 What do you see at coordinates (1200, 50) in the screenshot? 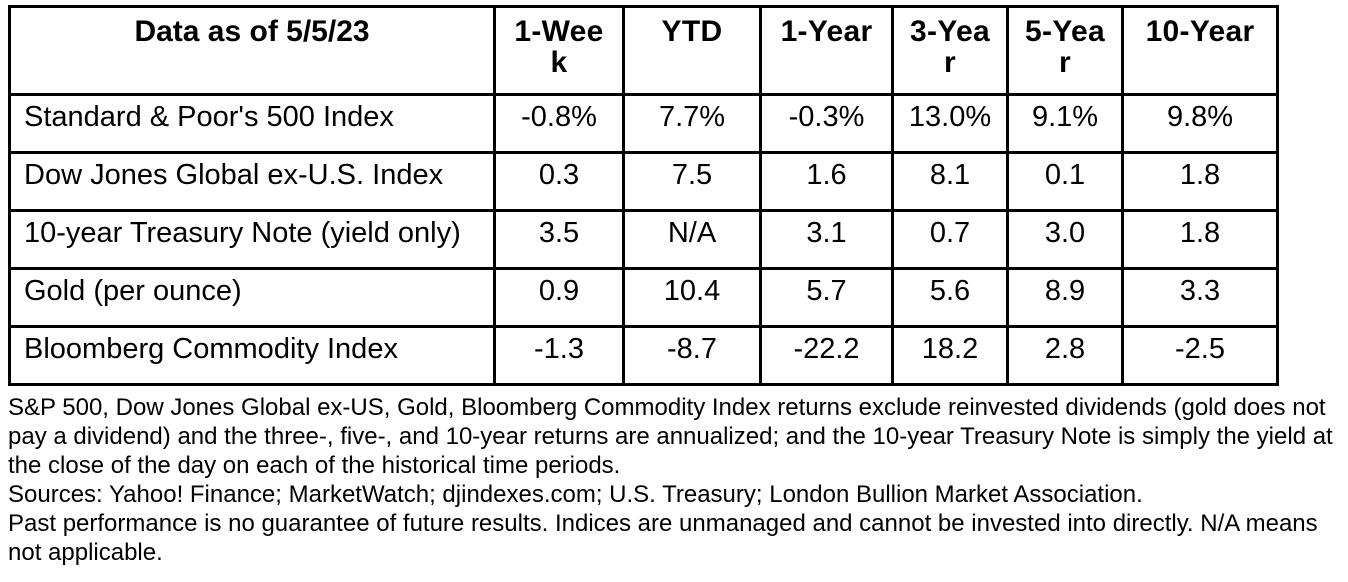
I see `column-header-10-year: 10-Year` at bounding box center [1200, 50].